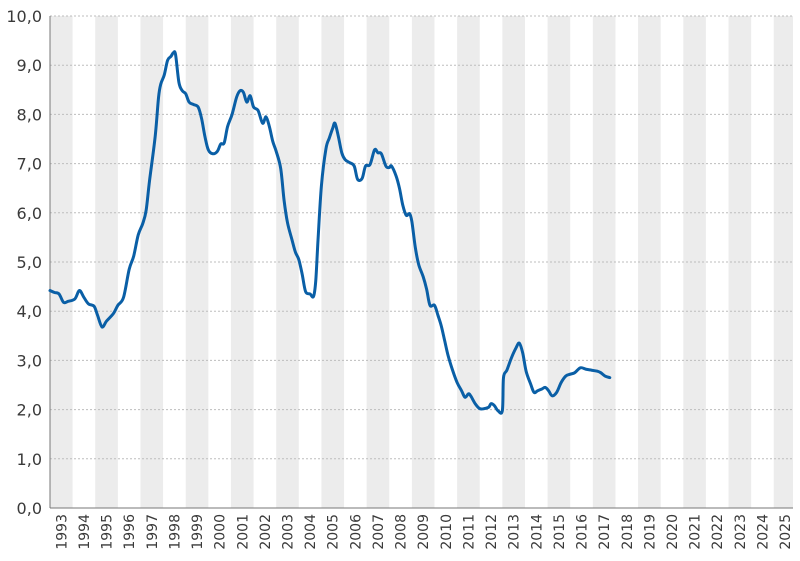 Image resolution: width=800 pixels, height=561 pixels. I want to click on y-tick-label: 2,0, so click(29, 410).